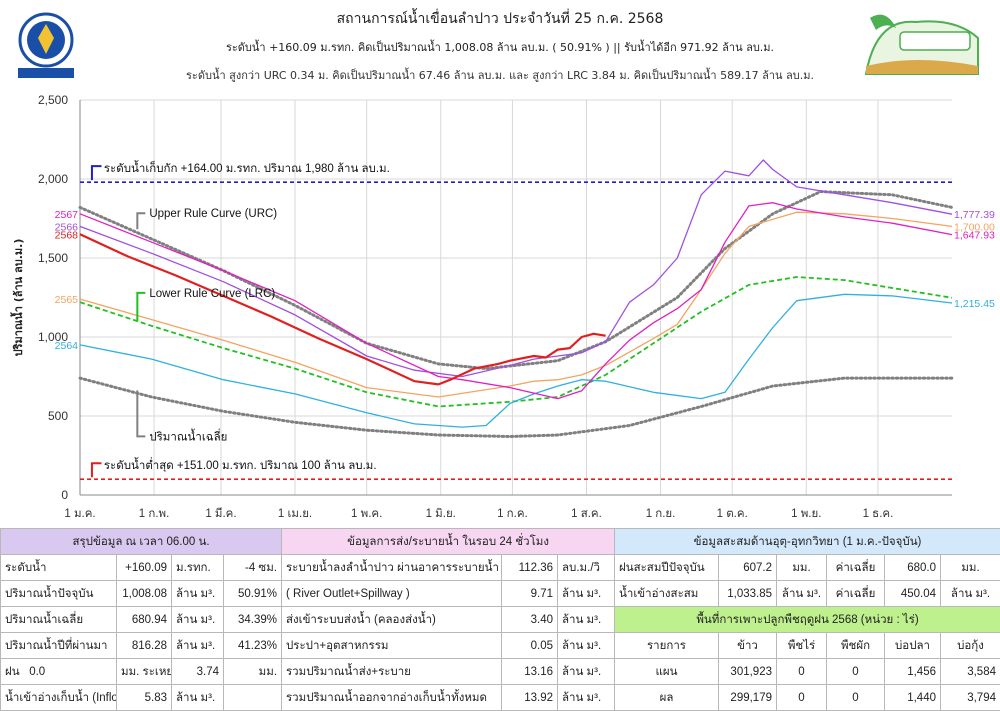 This screenshot has height=711, width=1000. Describe the element at coordinates (154, 514) in the screenshot. I see `x-tick-label: 1 ก.พ.` at that location.